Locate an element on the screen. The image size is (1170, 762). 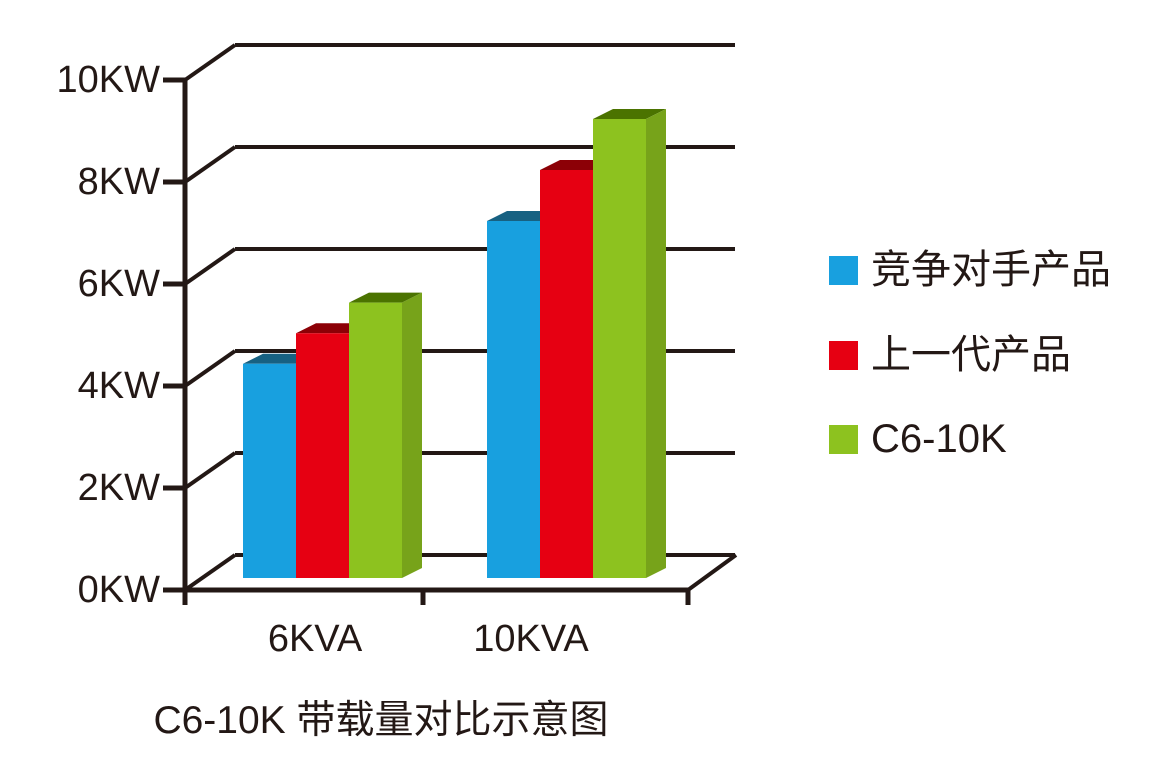
y-axis-label-8kw: 8KW is located at coordinates (118, 182).